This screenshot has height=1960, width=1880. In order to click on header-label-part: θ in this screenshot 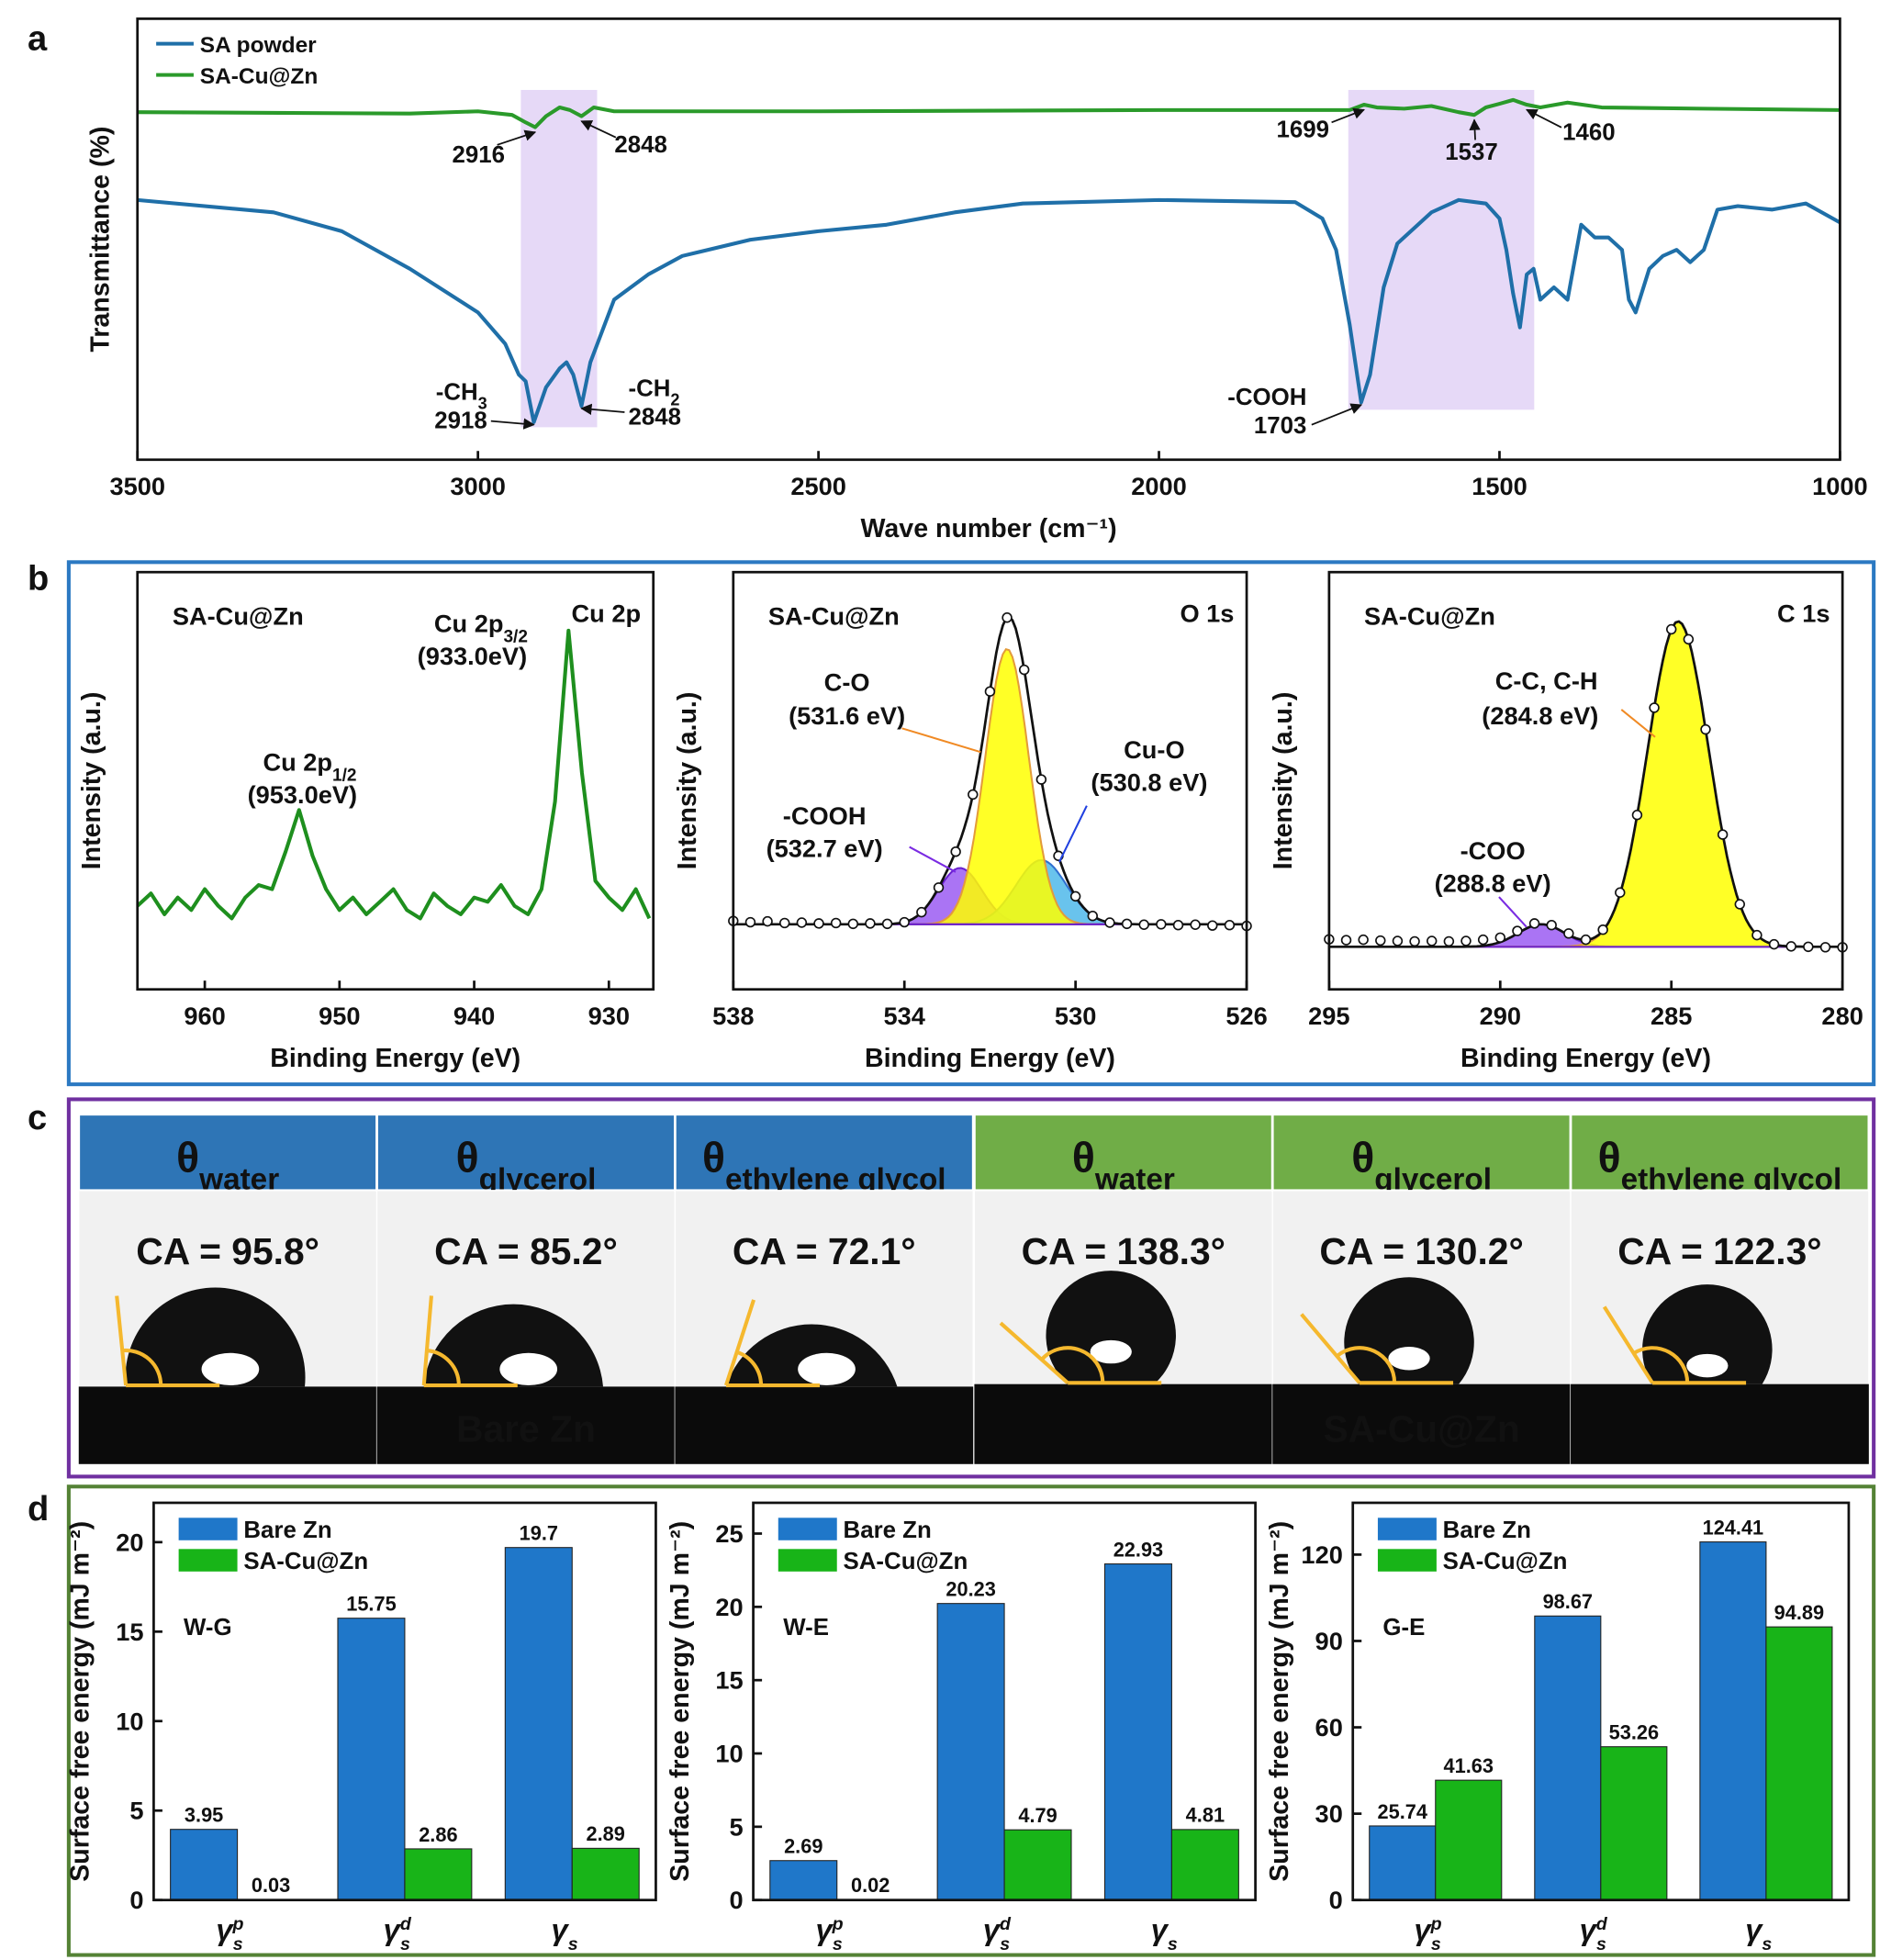, I will do `click(1362, 1157)`.